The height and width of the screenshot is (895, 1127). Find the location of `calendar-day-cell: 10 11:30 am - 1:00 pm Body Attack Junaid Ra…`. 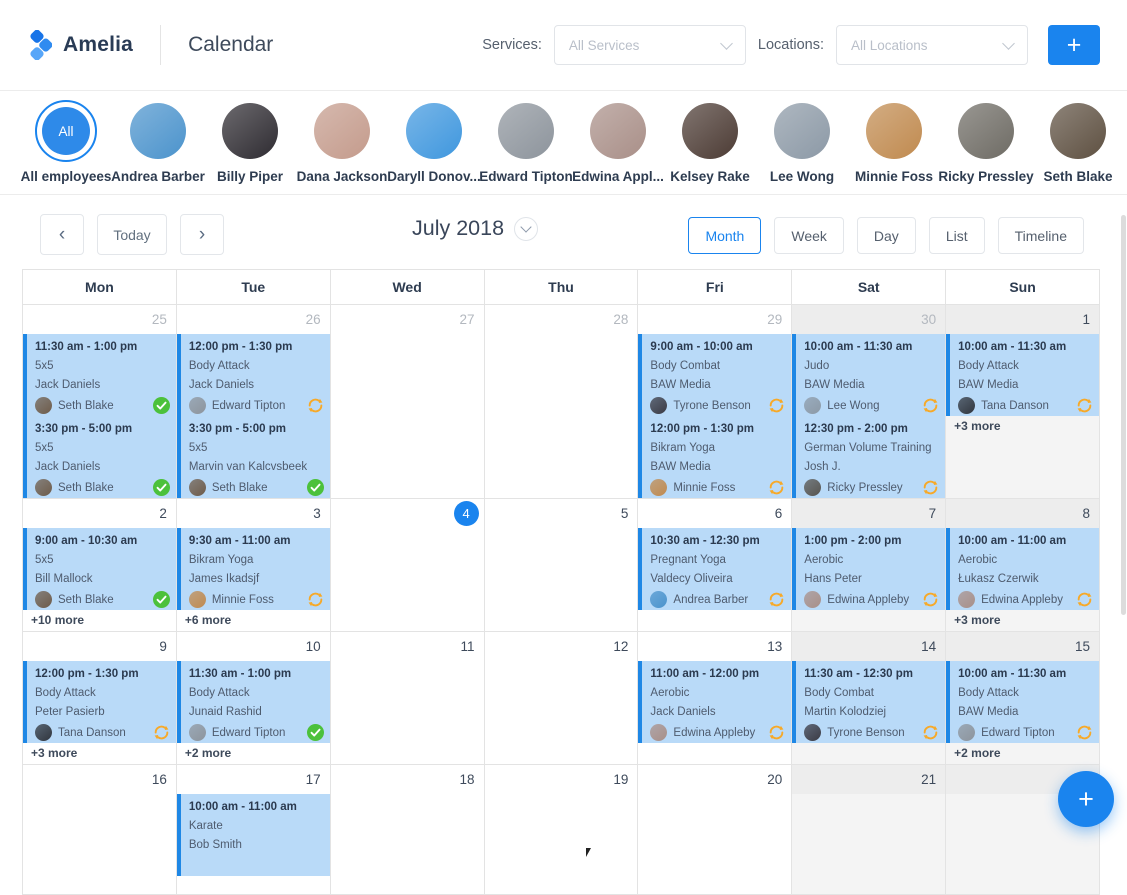

calendar-day-cell: 10 11:30 am - 1:00 pm Body Attack Junaid Ra… is located at coordinates (253, 698).